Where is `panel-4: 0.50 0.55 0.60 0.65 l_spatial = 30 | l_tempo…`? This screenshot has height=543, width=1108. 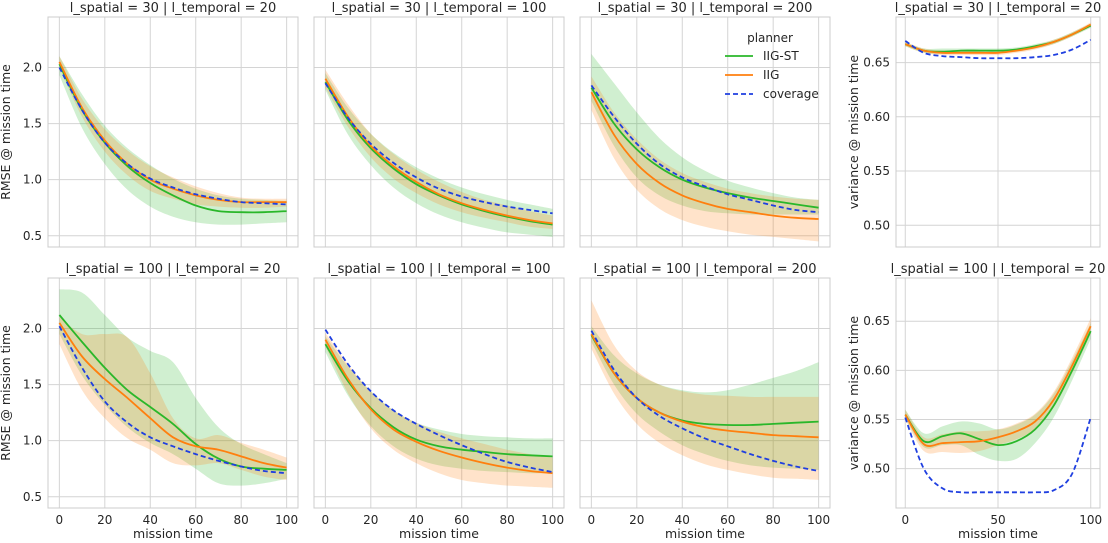 panel-4: 0.50 0.55 0.60 0.65 l_spatial = 30 | l_tempo… is located at coordinates (973, 124).